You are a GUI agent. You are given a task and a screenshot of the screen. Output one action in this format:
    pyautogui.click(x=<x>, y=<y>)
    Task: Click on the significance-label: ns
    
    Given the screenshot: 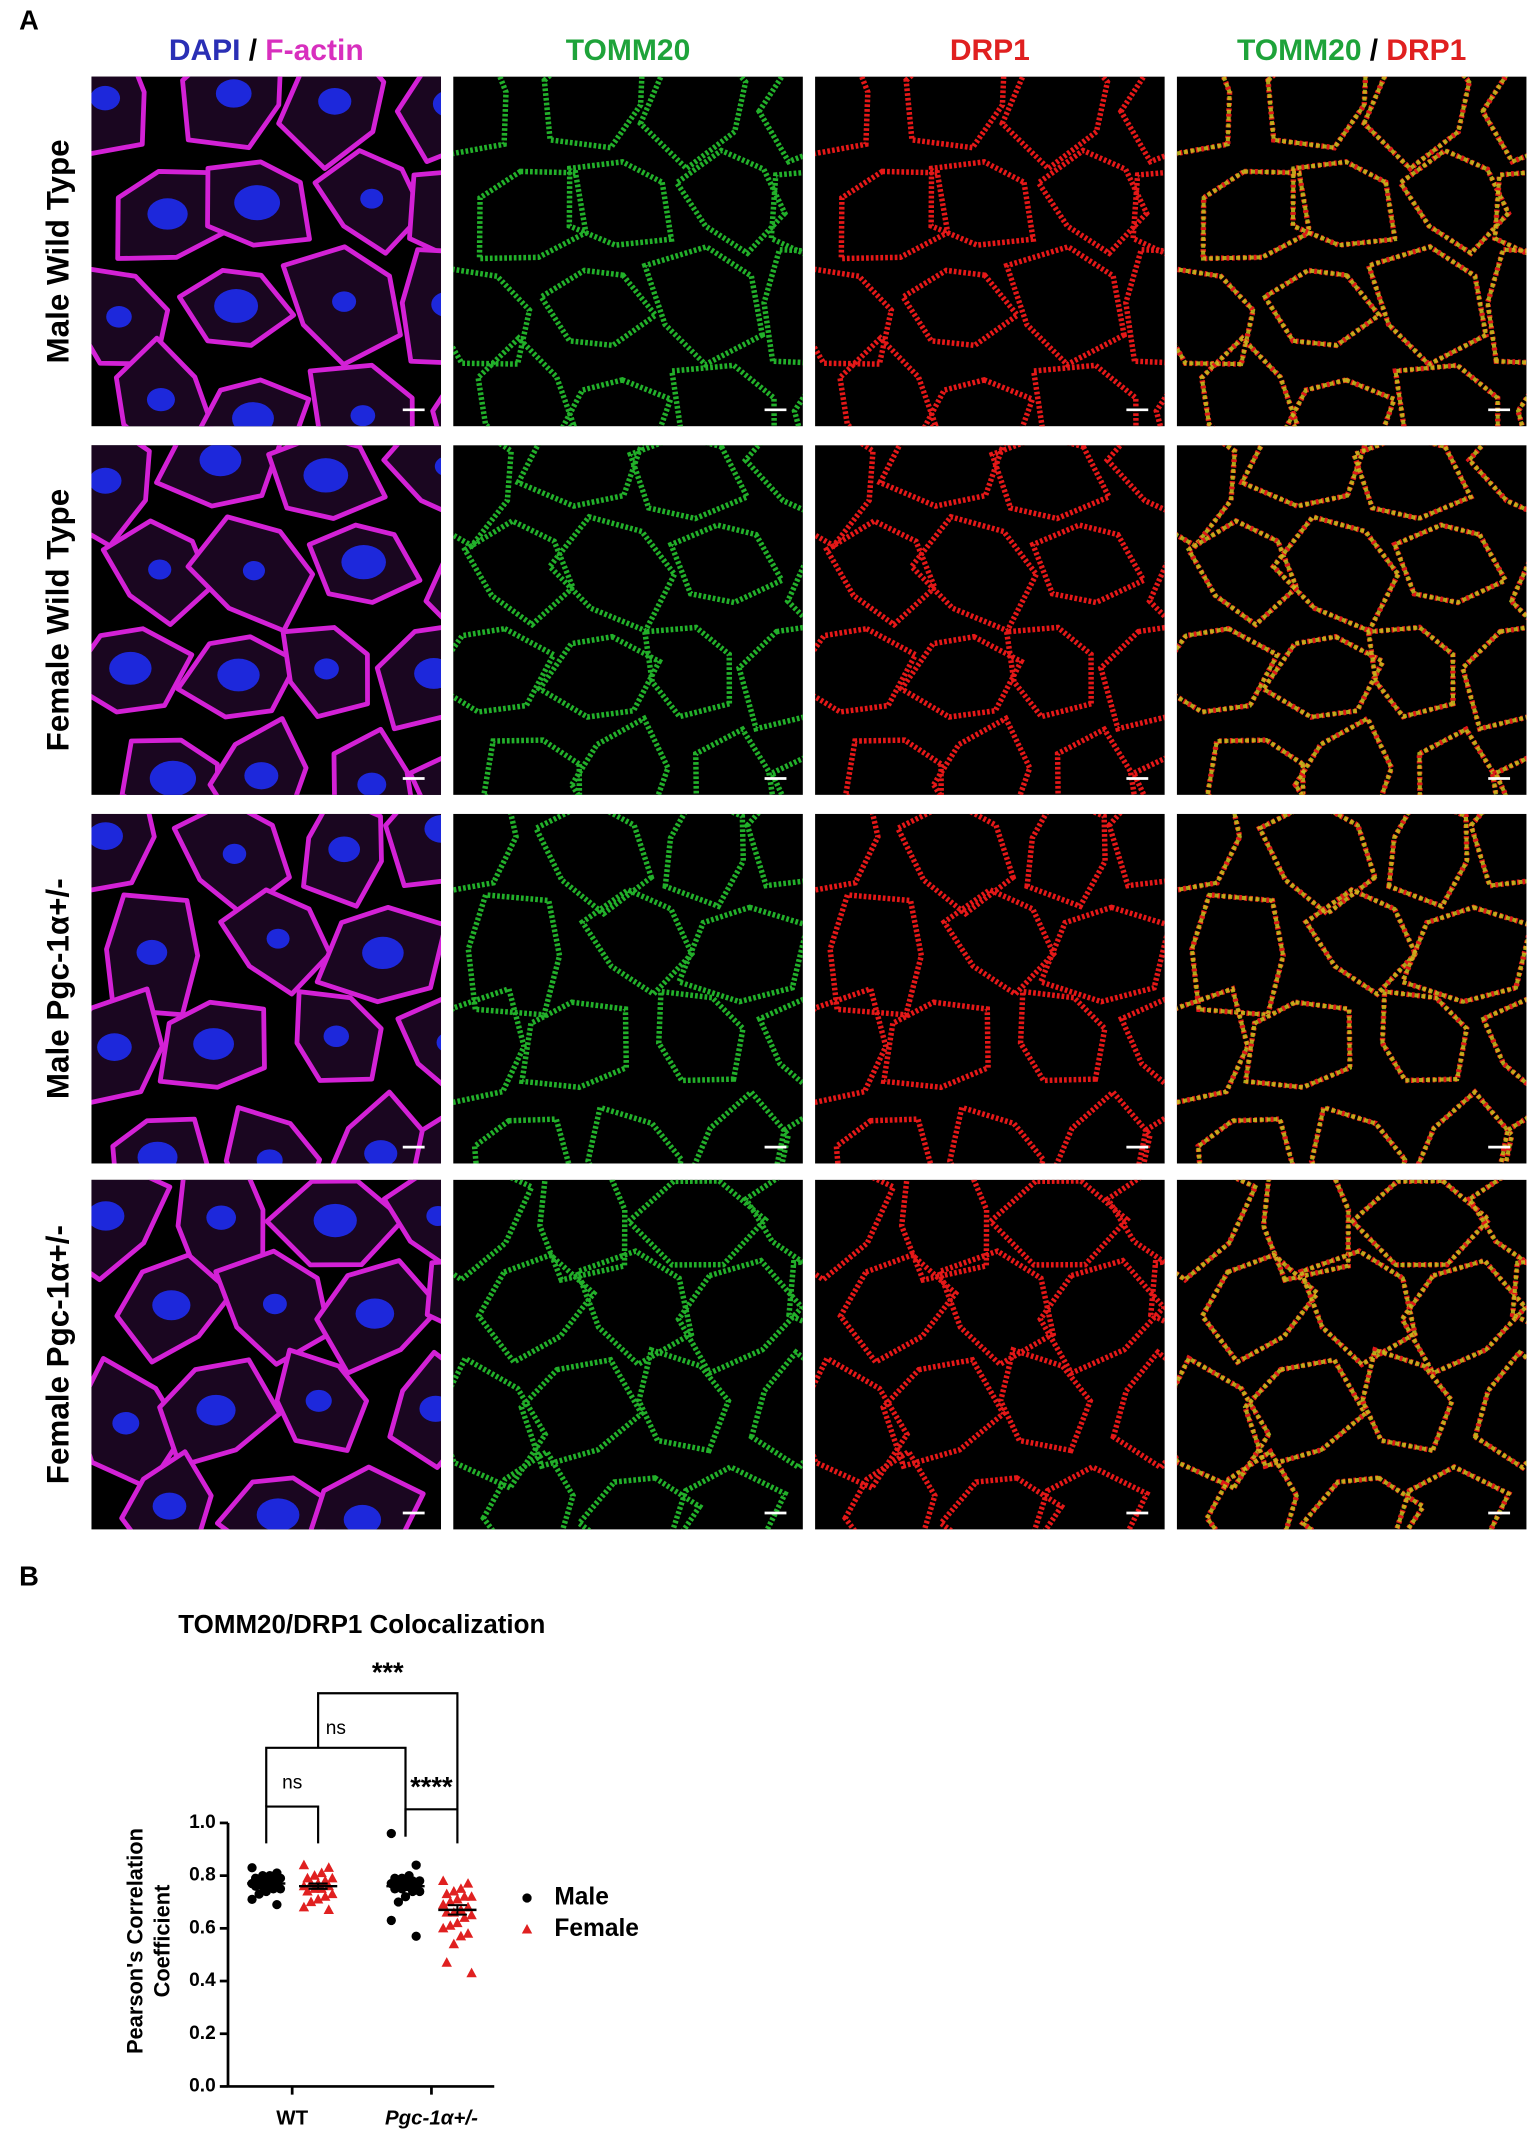 What is the action you would take?
    pyautogui.click(x=336, y=1728)
    